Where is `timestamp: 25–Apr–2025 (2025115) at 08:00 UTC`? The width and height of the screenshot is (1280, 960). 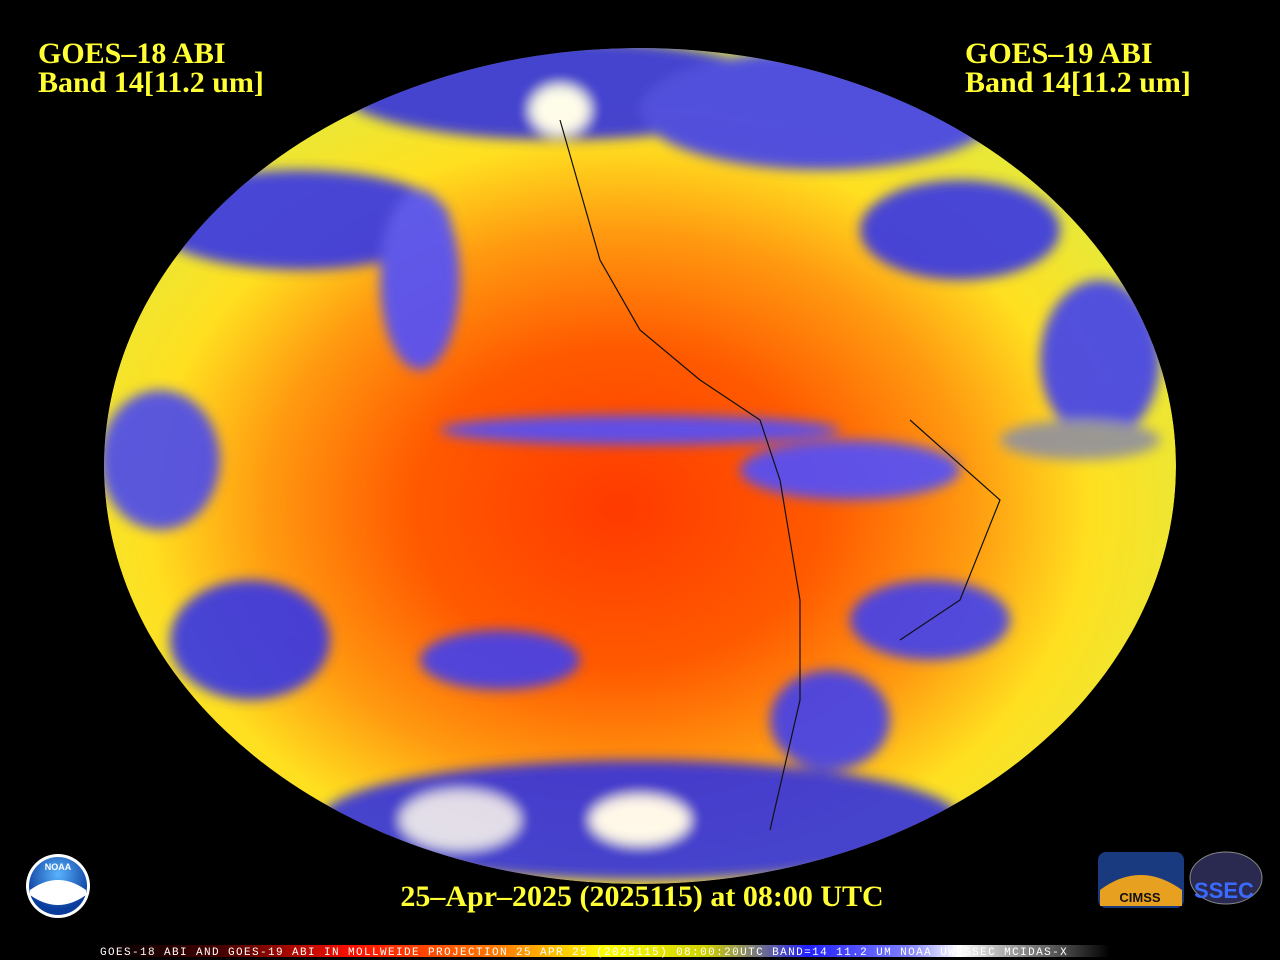 timestamp: 25–Apr–2025 (2025115) at 08:00 UTC is located at coordinates (641, 896).